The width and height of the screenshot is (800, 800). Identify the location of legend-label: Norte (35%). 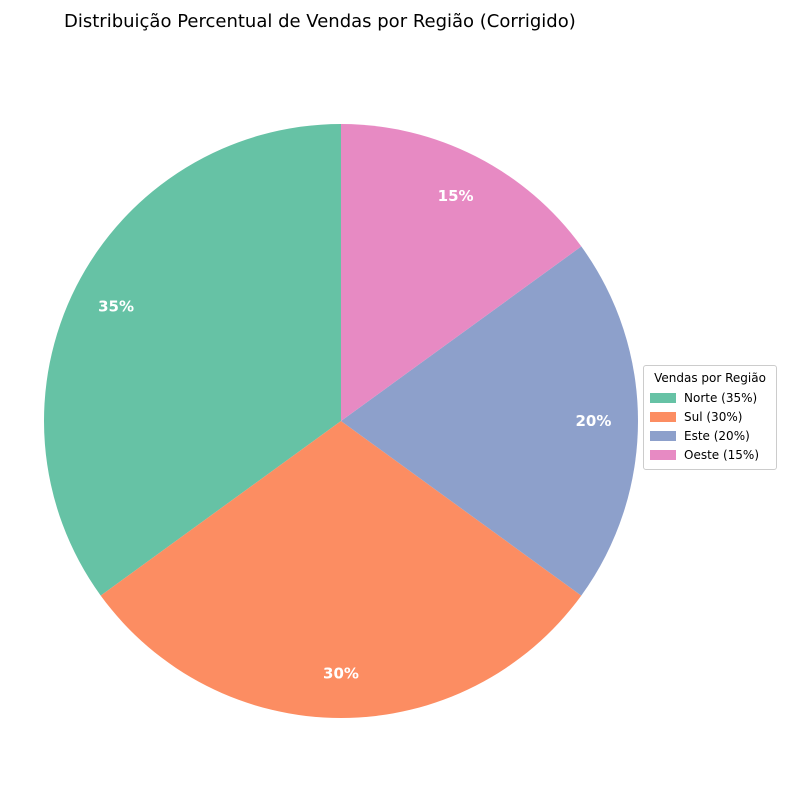
(721, 397).